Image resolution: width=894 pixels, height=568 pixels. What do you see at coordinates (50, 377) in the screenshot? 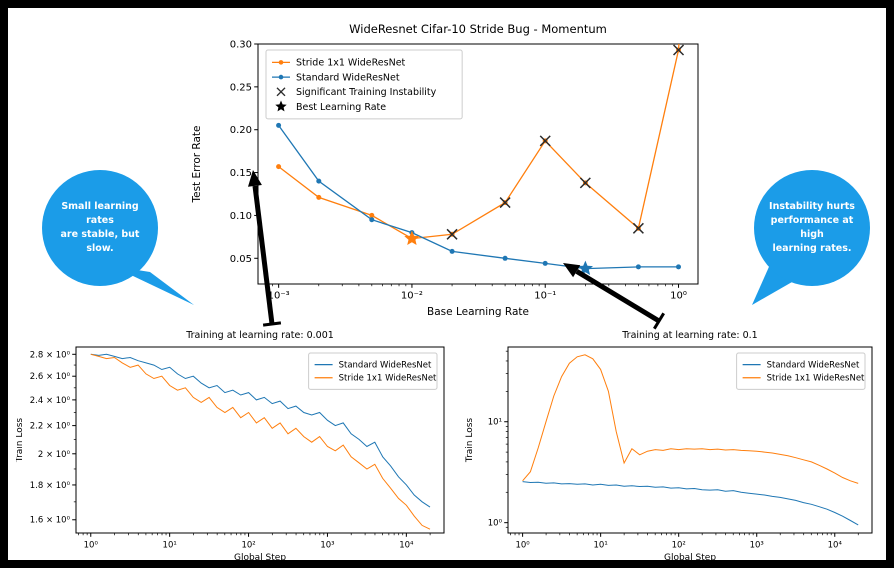
I see `y-tick-label: 2.6 × 10⁰` at bounding box center [50, 377].